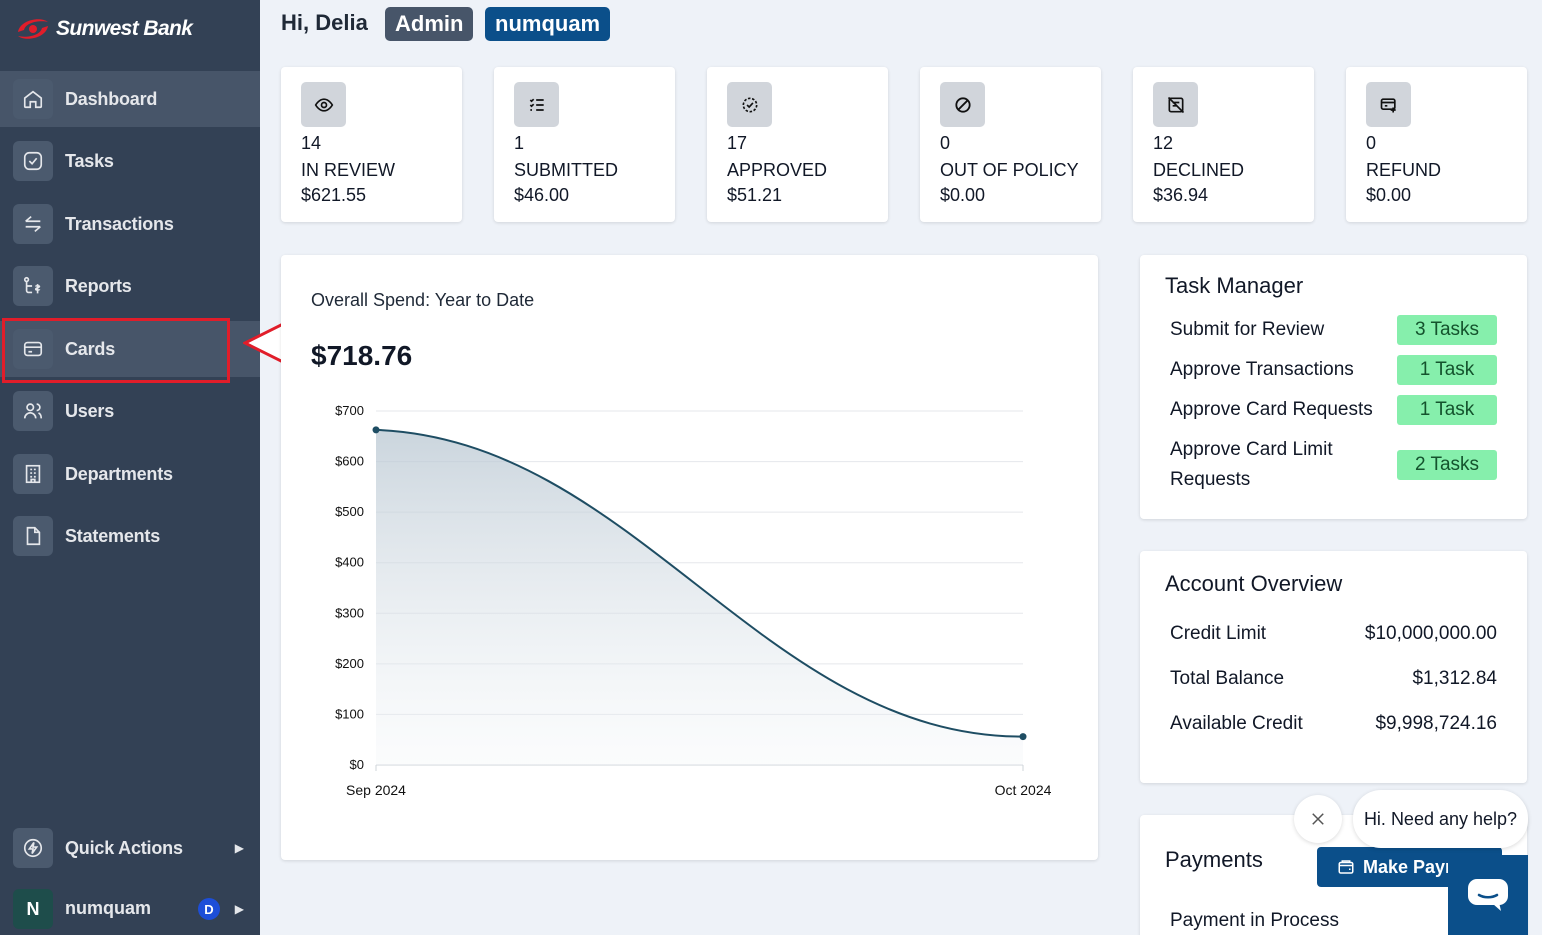 The image size is (1542, 935). Describe the element at coordinates (1388, 104) in the screenshot. I see `refund-icon` at that location.